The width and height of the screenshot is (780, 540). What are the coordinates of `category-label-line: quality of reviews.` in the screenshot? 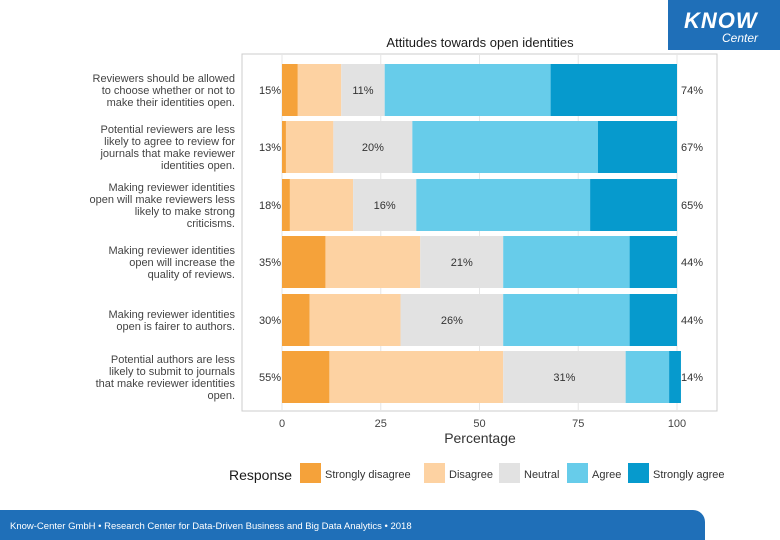 It's located at (191, 275).